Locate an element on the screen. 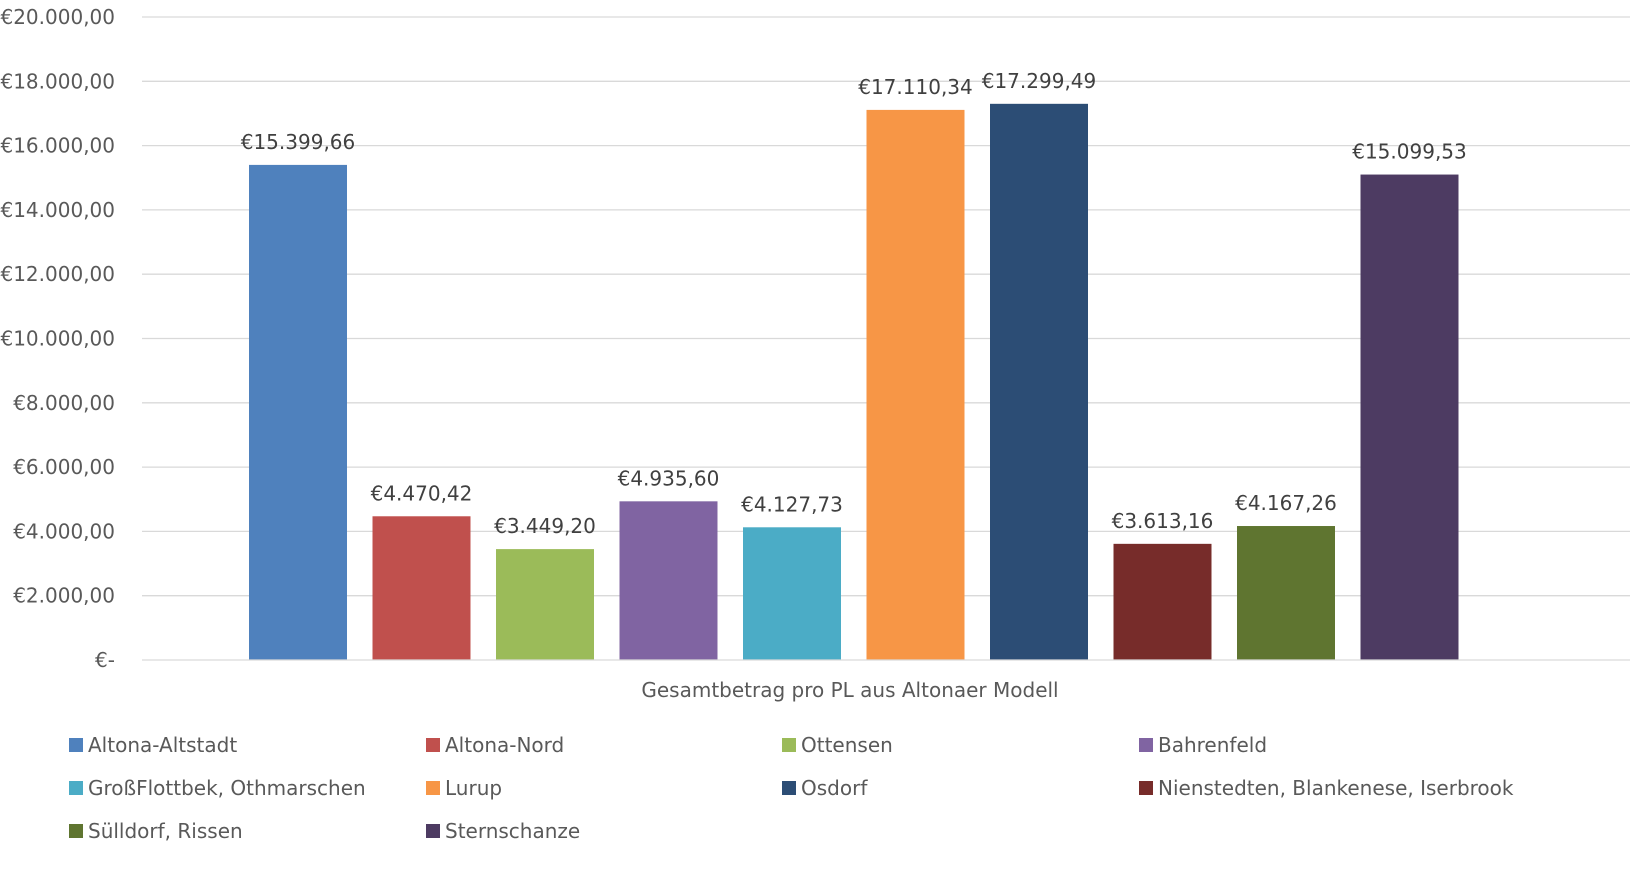  legend-item: Osdorf is located at coordinates (825, 788).